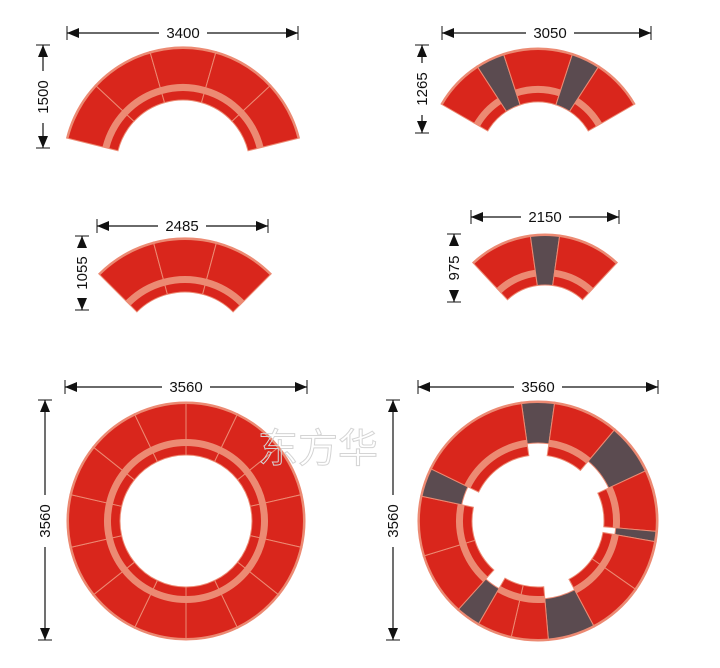 The image size is (720, 668). Describe the element at coordinates (185, 387) in the screenshot. I see `width-label-5: 3560` at that location.